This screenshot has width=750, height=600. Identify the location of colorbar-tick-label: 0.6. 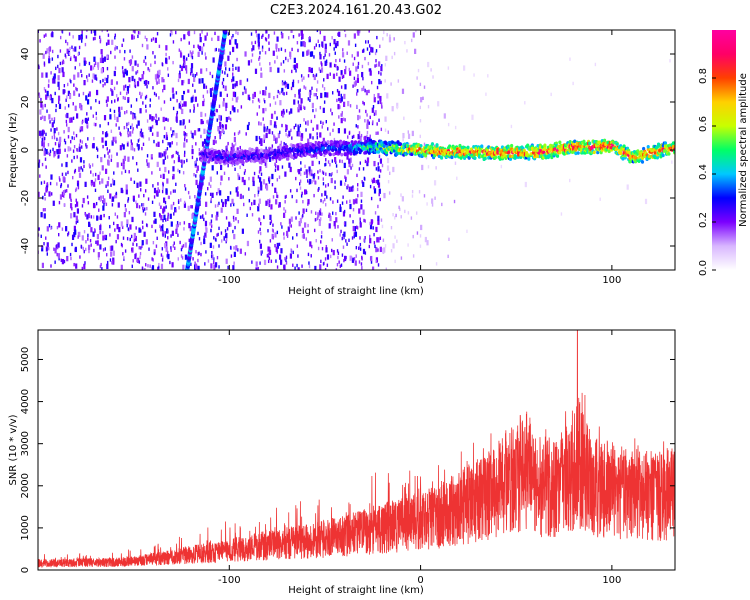
(703, 124).